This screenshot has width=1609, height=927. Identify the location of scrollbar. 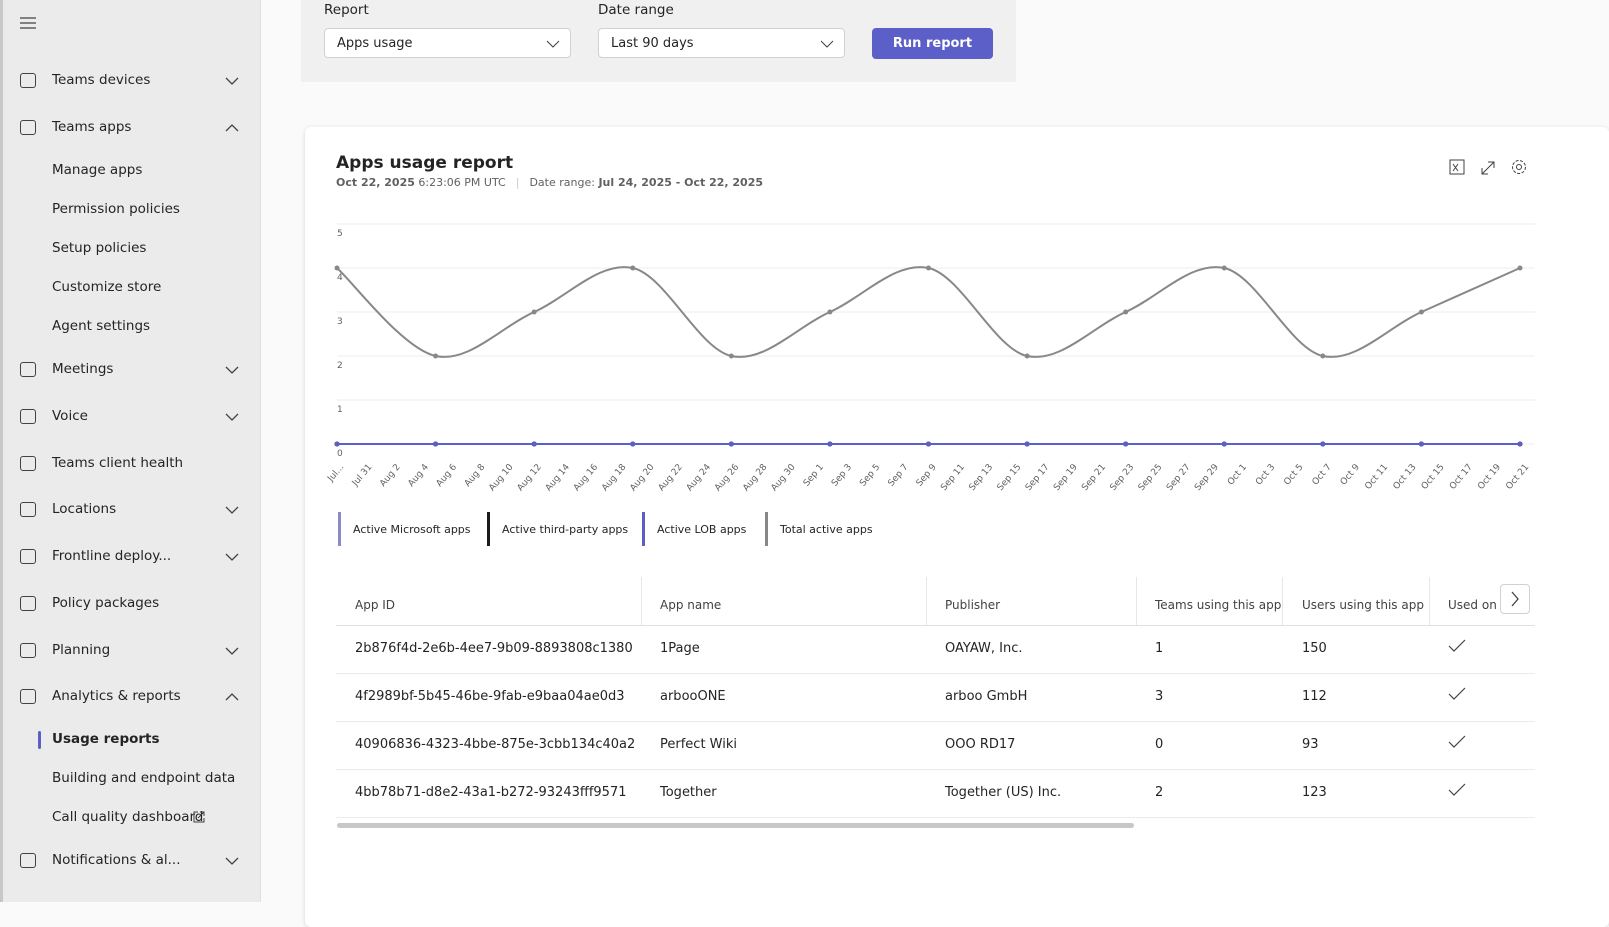
(735, 825).